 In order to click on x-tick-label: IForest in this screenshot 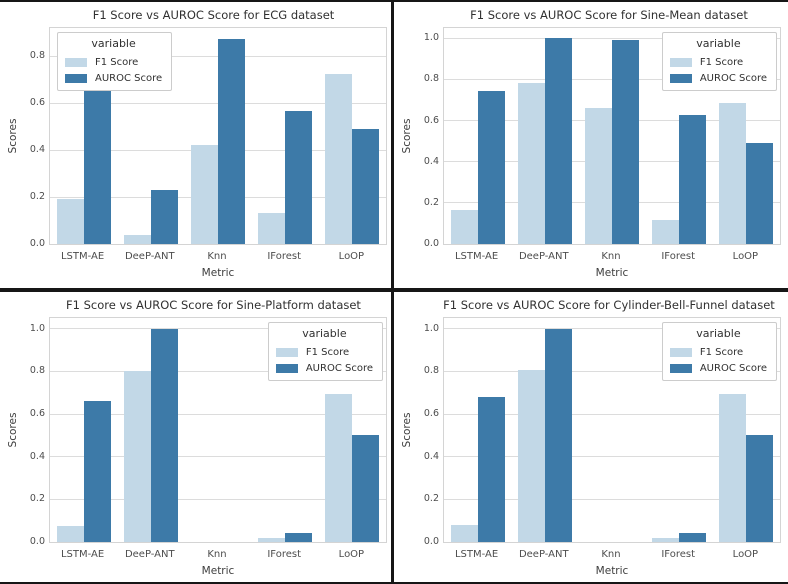, I will do `click(678, 256)`.